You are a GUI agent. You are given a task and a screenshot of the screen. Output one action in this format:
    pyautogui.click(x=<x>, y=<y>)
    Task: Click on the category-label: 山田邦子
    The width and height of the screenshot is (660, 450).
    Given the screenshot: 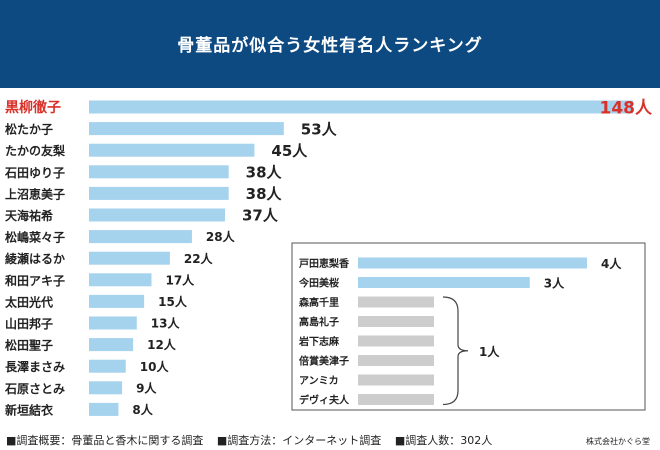 What is the action you would take?
    pyautogui.click(x=29, y=323)
    